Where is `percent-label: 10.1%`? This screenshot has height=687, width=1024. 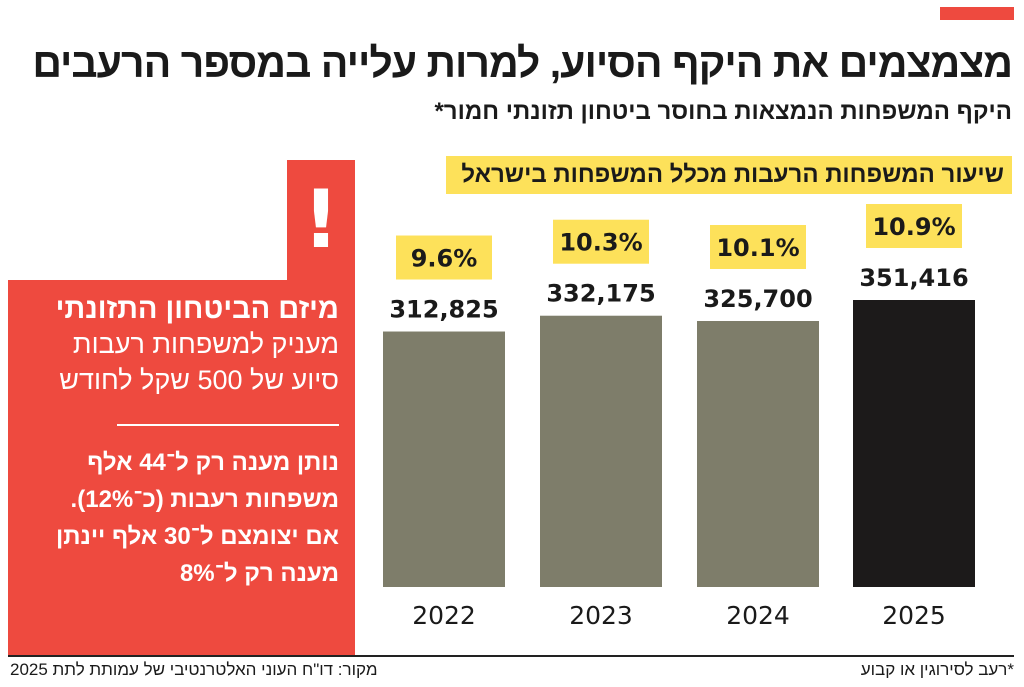 percent-label: 10.1% is located at coordinates (757, 248).